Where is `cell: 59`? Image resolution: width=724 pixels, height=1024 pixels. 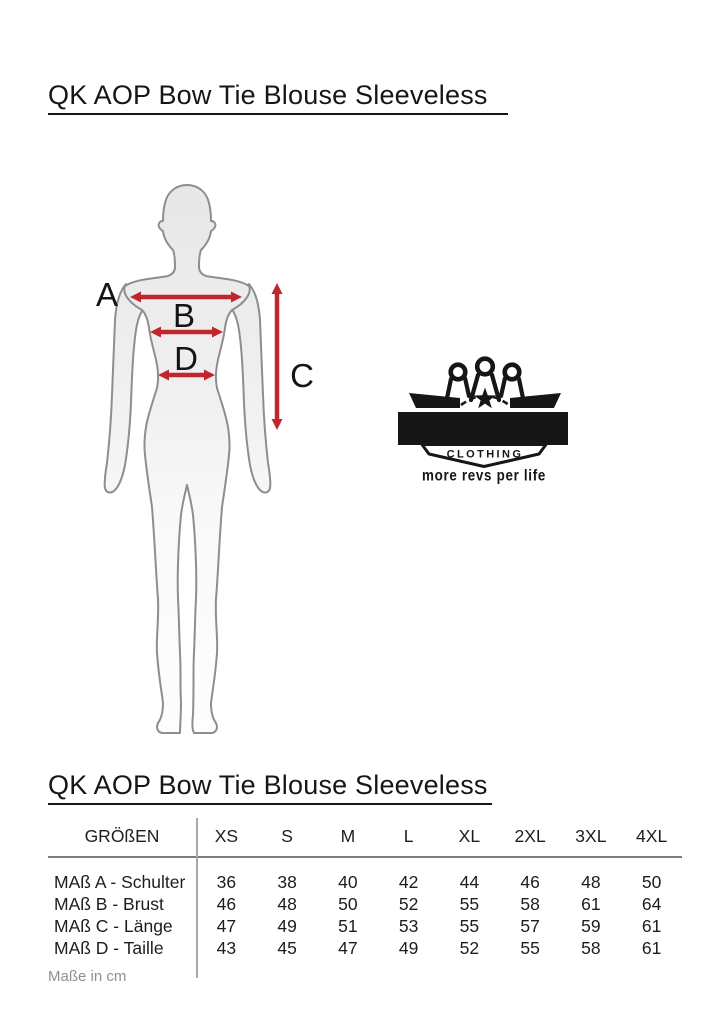
cell: 59 is located at coordinates (591, 925).